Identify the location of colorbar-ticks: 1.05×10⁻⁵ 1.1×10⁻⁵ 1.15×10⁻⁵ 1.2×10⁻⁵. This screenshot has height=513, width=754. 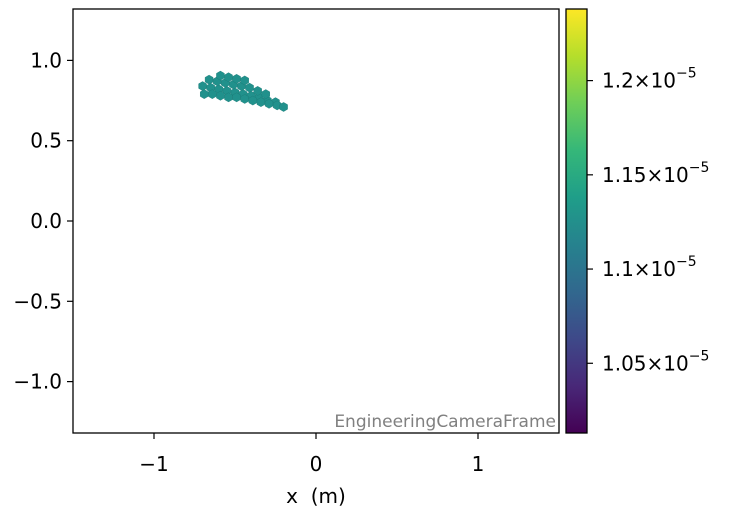
(648, 220).